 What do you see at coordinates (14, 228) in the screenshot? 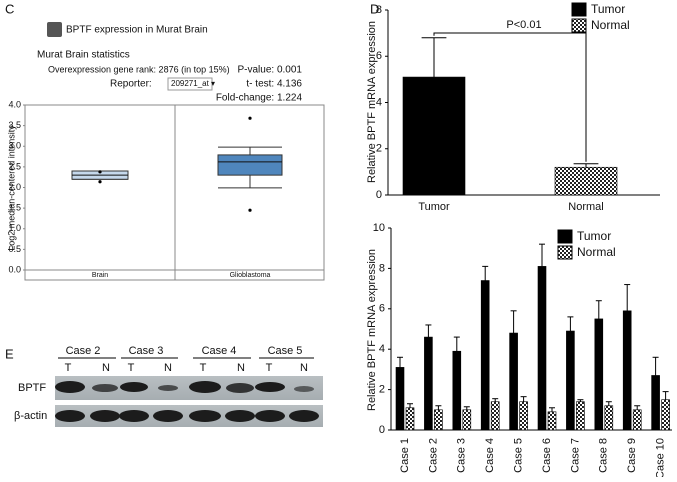
I see `y-tick-label: 1.0` at bounding box center [14, 228].